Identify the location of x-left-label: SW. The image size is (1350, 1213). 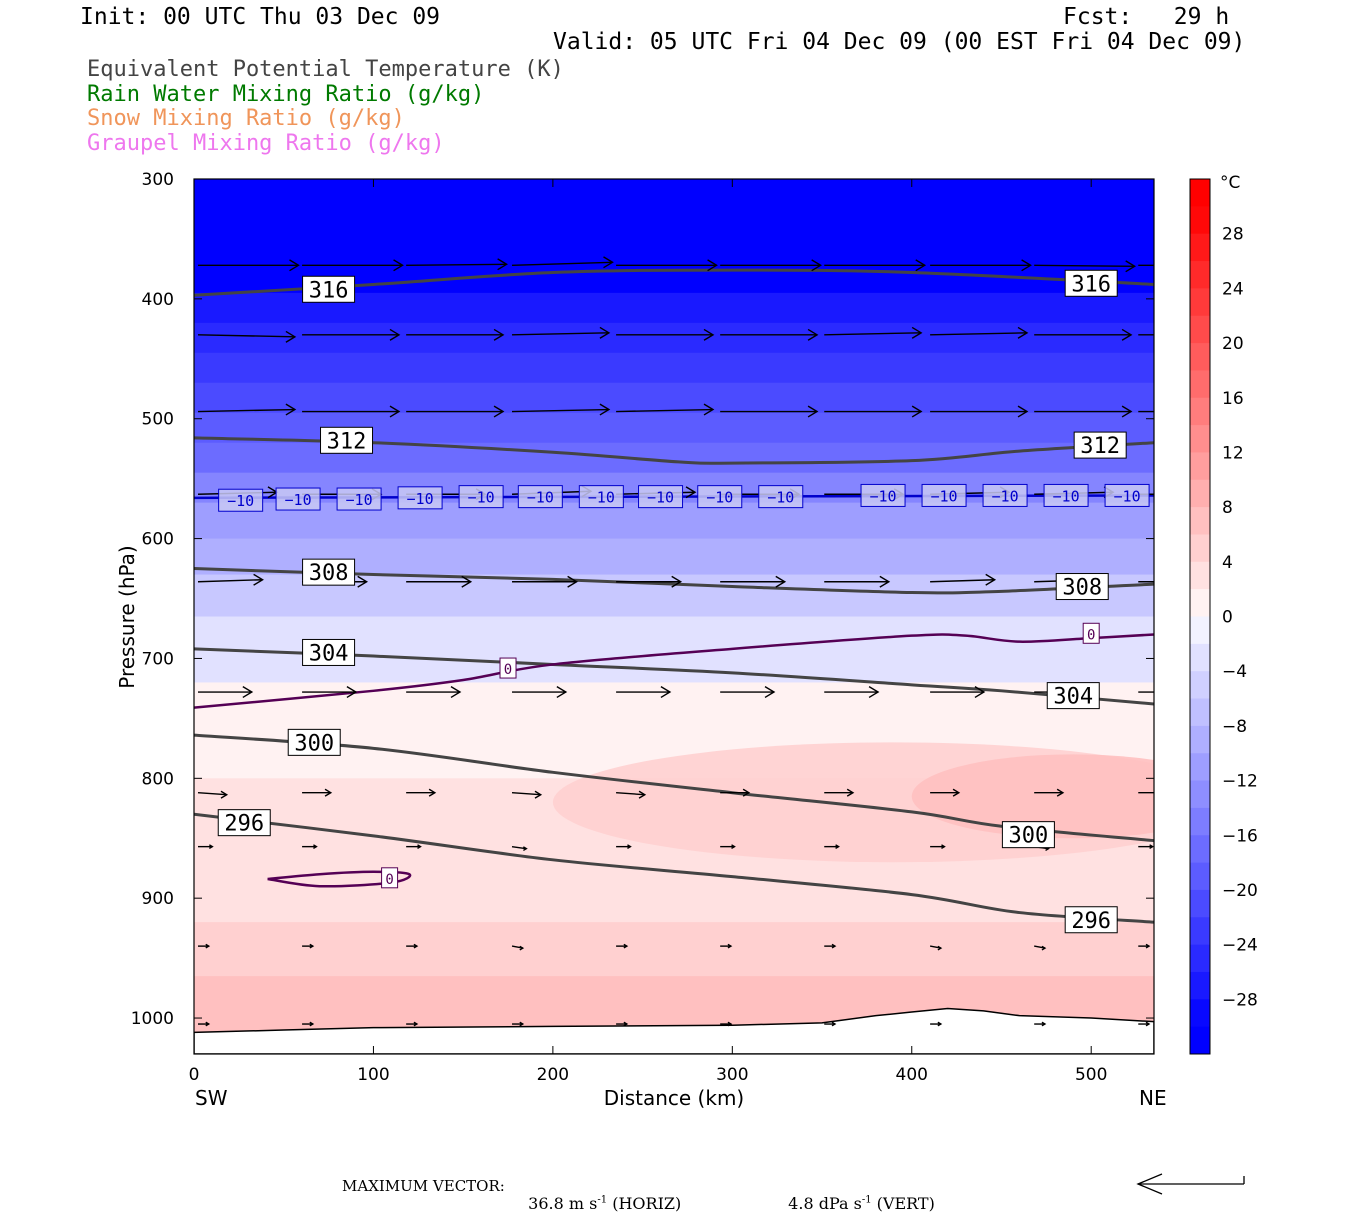
(211, 1098).